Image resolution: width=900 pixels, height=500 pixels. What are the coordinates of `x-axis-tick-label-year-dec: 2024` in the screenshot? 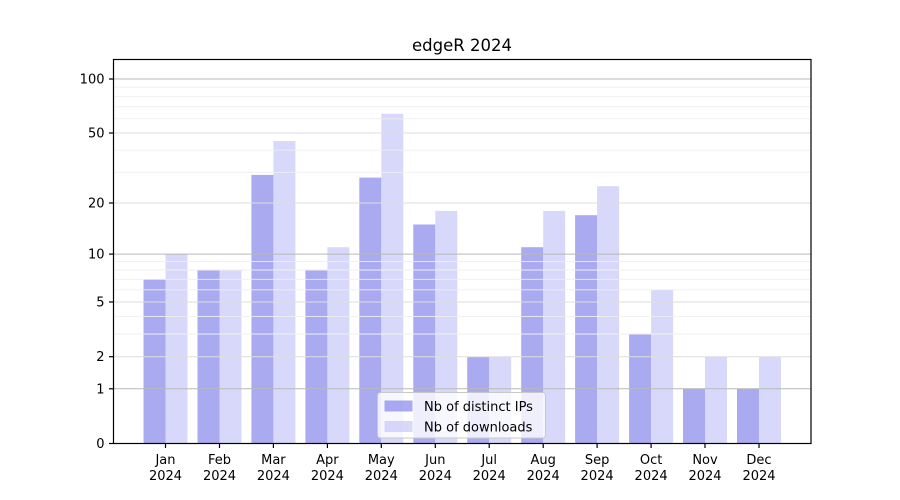 It's located at (758, 476).